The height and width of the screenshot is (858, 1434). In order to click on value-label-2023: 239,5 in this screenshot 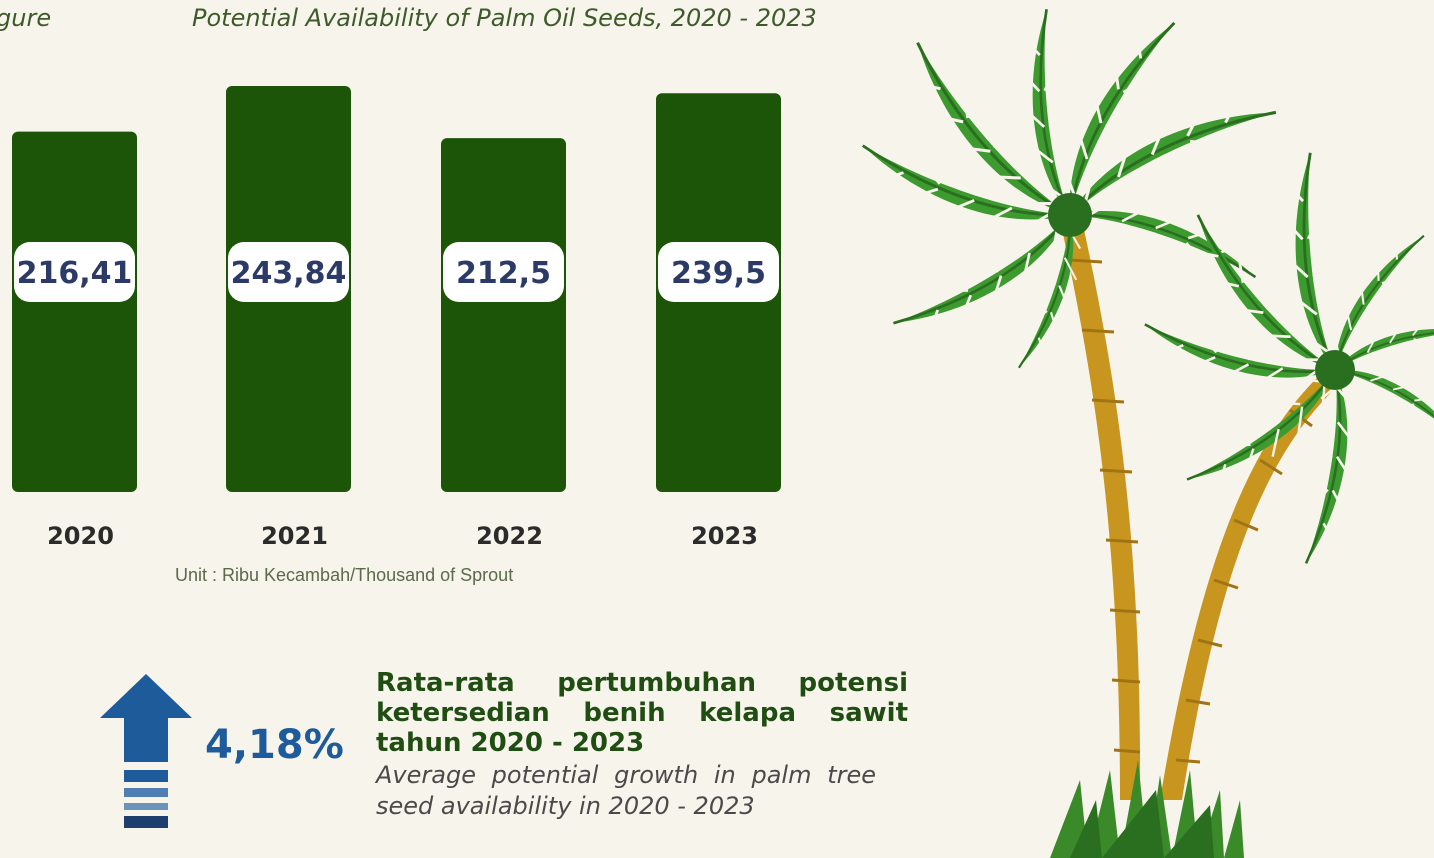, I will do `click(718, 273)`.